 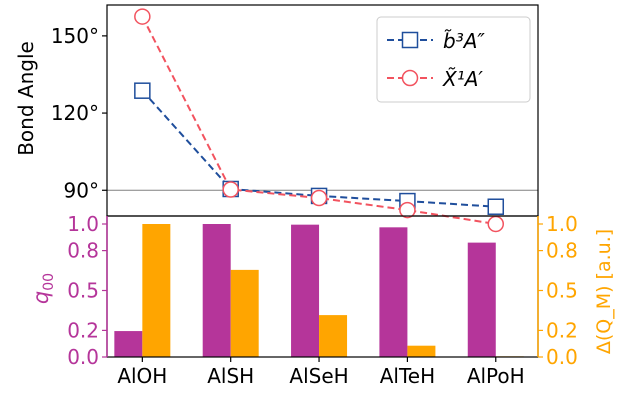 What do you see at coordinates (75, 36) in the screenshot?
I see `top-ytick-label: 150°` at bounding box center [75, 36].